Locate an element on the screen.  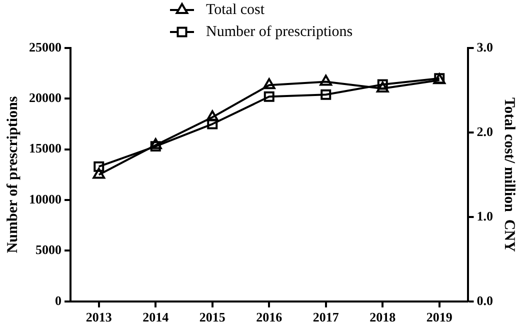
x-tick-label: 2019 is located at coordinates (439, 317).